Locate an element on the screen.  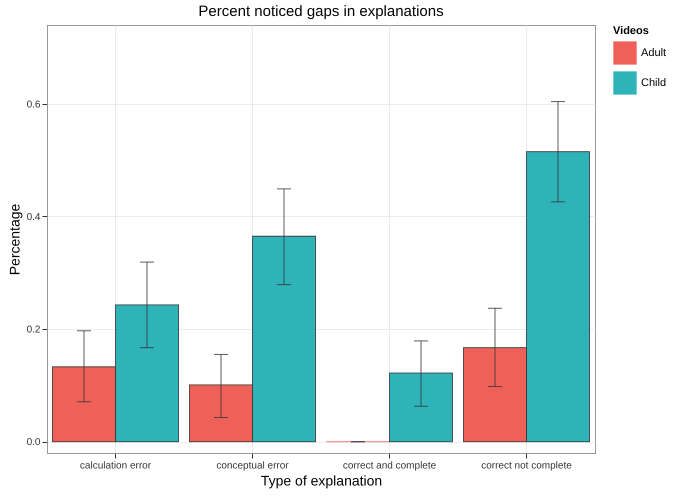
y-axis-title: Percentage is located at coordinates (14, 239).